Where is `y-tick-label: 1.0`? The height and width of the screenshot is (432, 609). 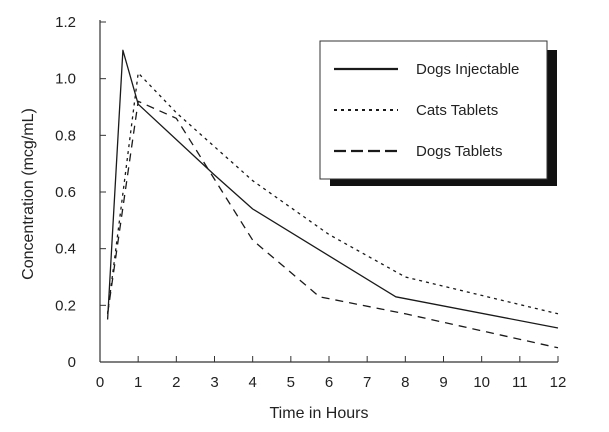
y-tick-label: 1.0 is located at coordinates (65, 79).